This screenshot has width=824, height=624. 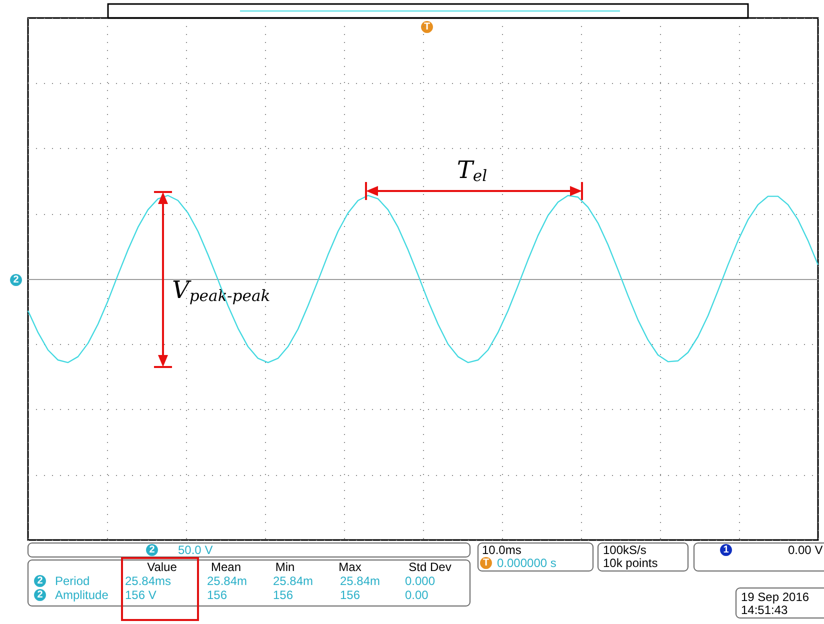 What do you see at coordinates (420, 581) in the screenshot?
I see `text: 0.000` at bounding box center [420, 581].